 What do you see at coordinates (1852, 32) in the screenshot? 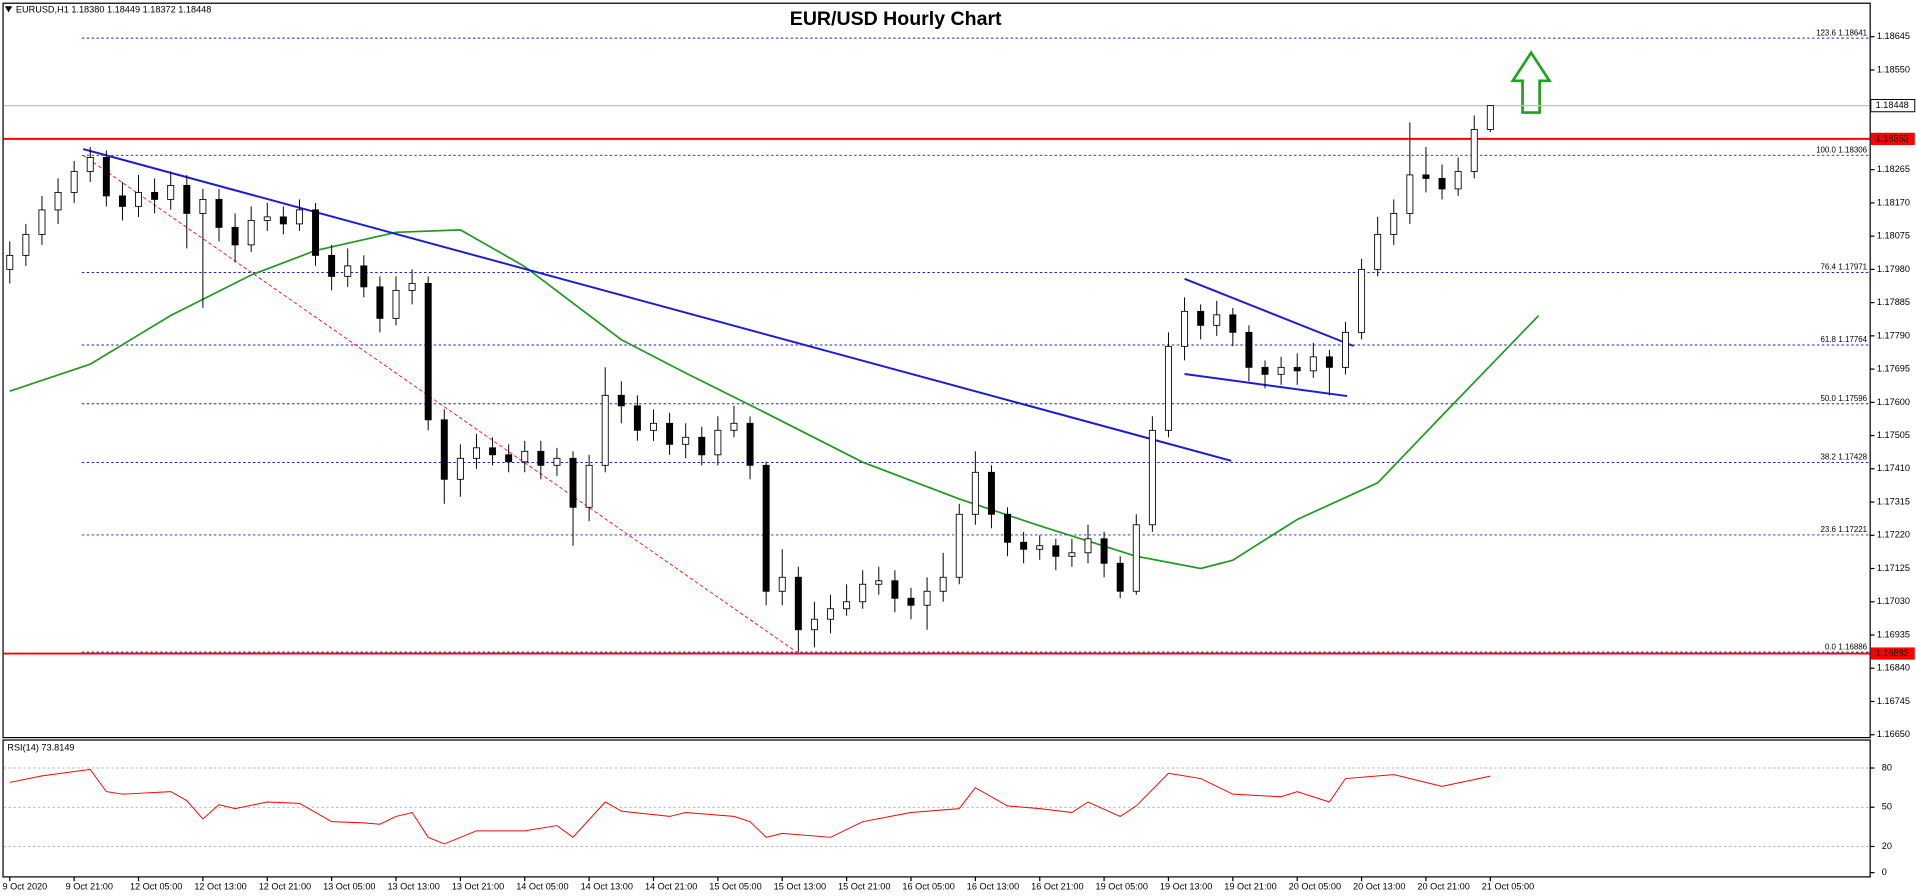
I see `fib-price: 1.18641` at bounding box center [1852, 32].